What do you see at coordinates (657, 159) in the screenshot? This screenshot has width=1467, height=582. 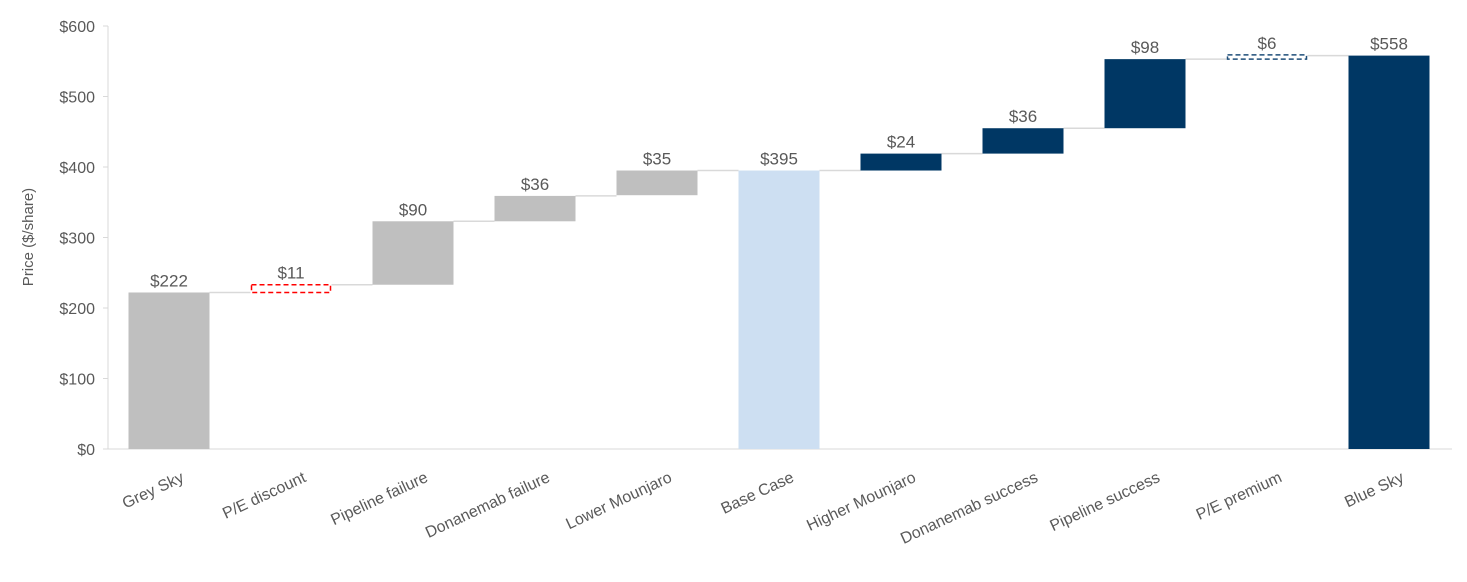 I see `data-label-lower-mounjaro: $35` at bounding box center [657, 159].